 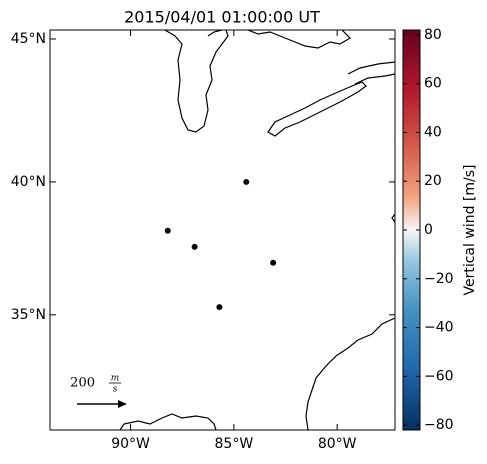 What do you see at coordinates (28, 39) in the screenshot?
I see `y-tick-label: 45°N` at bounding box center [28, 39].